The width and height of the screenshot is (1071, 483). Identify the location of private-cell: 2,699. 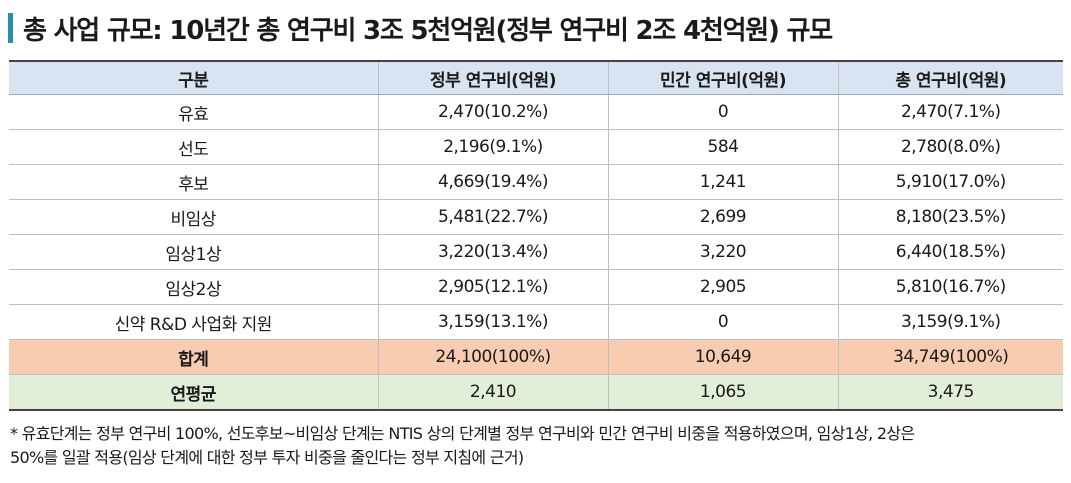
(722, 217).